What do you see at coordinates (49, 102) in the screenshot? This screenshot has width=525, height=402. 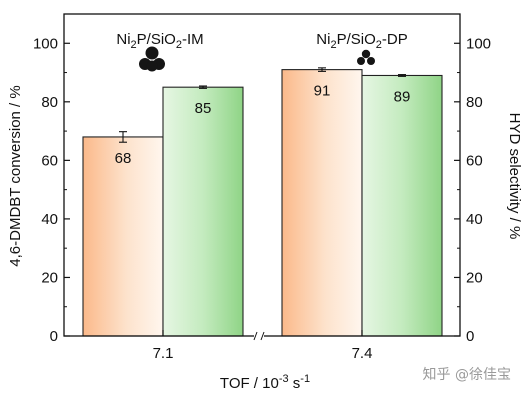 I see `y-left-tick-label: 80` at bounding box center [49, 102].